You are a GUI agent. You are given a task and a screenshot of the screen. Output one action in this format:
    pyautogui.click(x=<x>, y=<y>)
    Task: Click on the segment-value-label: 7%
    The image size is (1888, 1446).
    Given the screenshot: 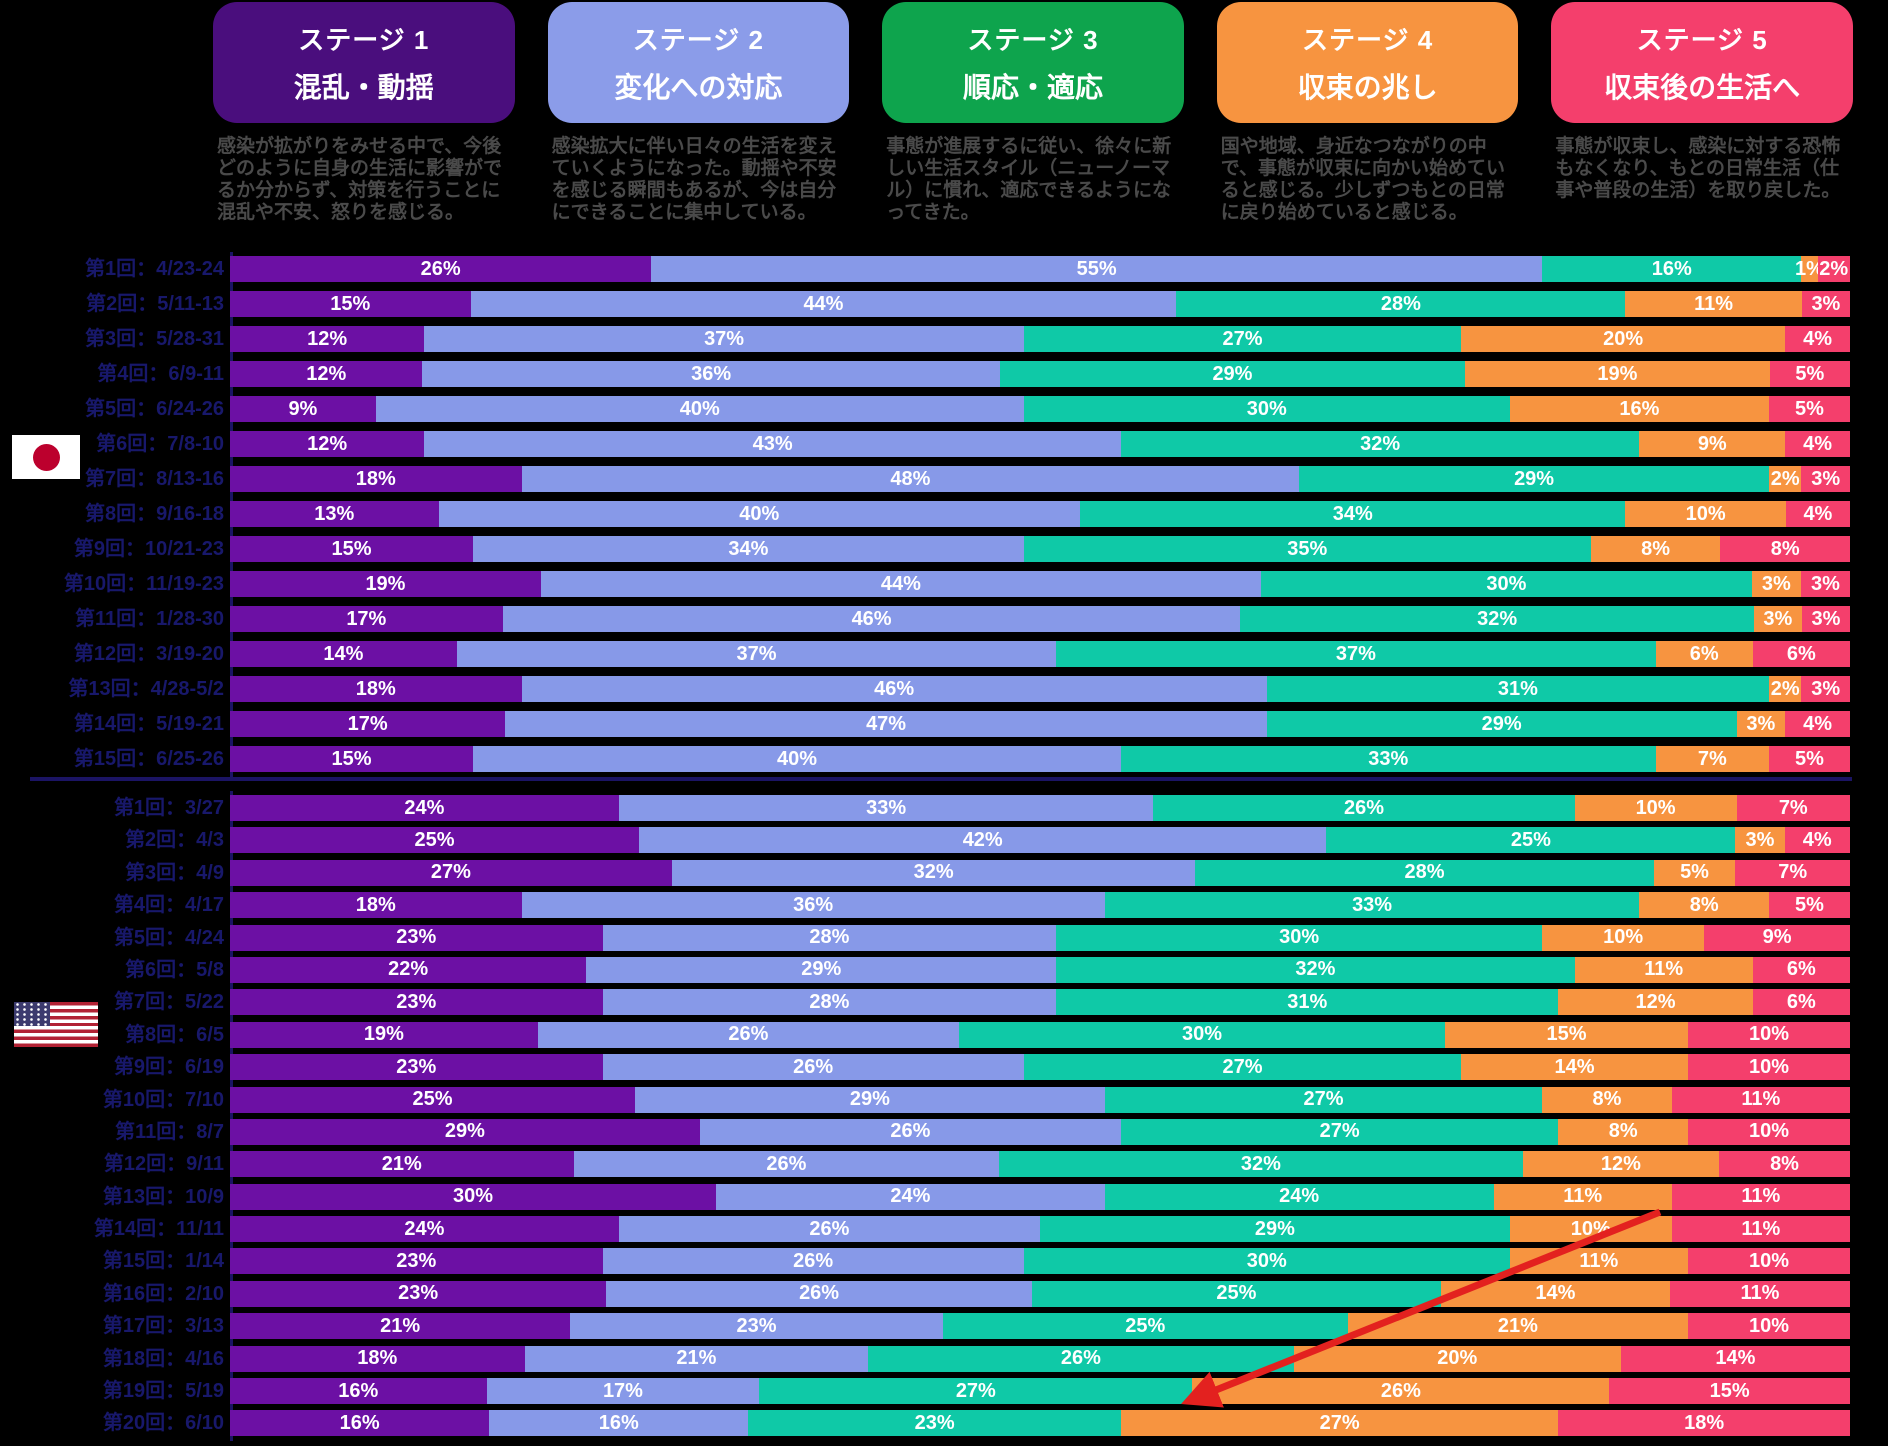 What is the action you would take?
    pyautogui.click(x=1793, y=807)
    